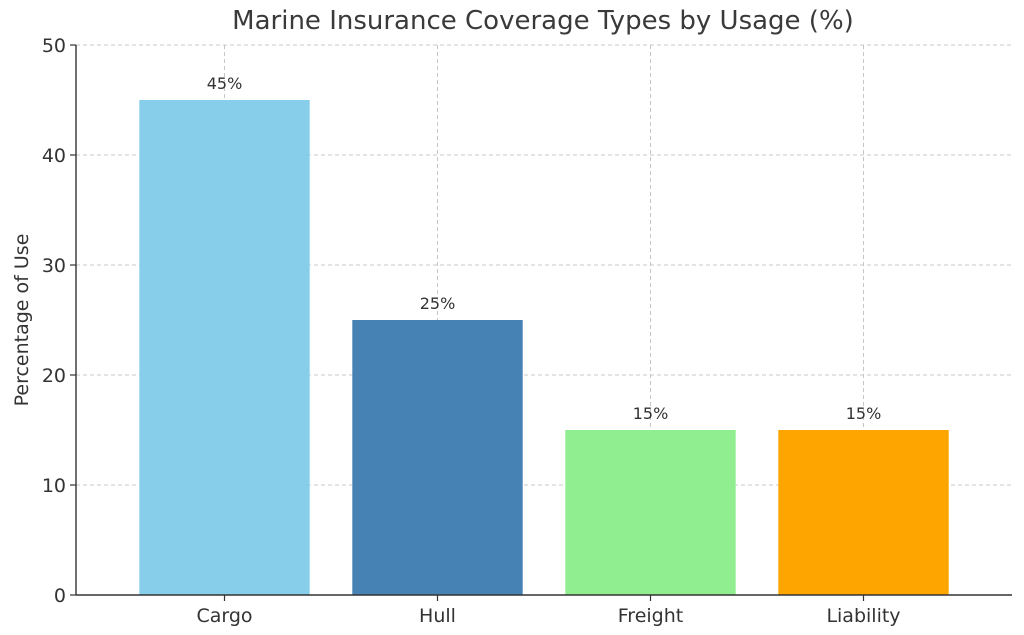 This screenshot has height=635, width=1024. What do you see at coordinates (225, 83) in the screenshot?
I see `bar-value-label: 45%` at bounding box center [225, 83].